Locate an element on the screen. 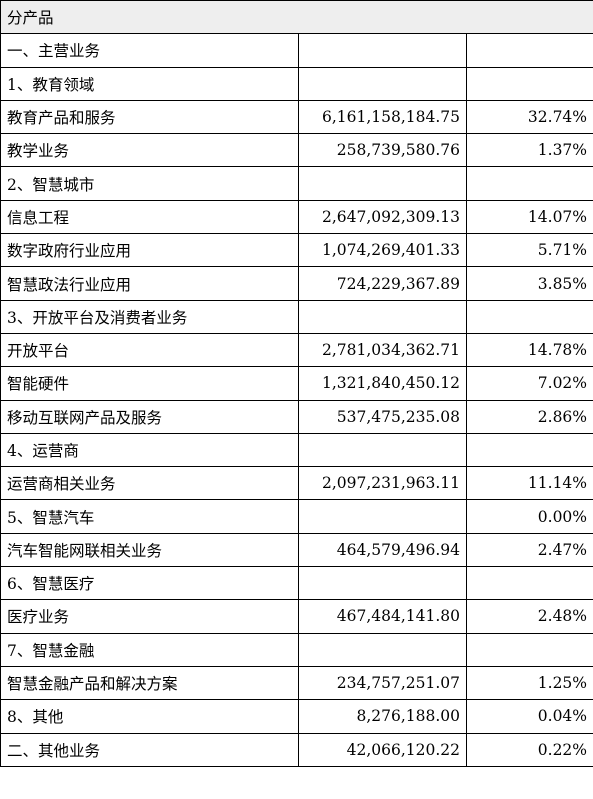 The image size is (593, 799). table-row: 1、教育领域 is located at coordinates (296, 83).